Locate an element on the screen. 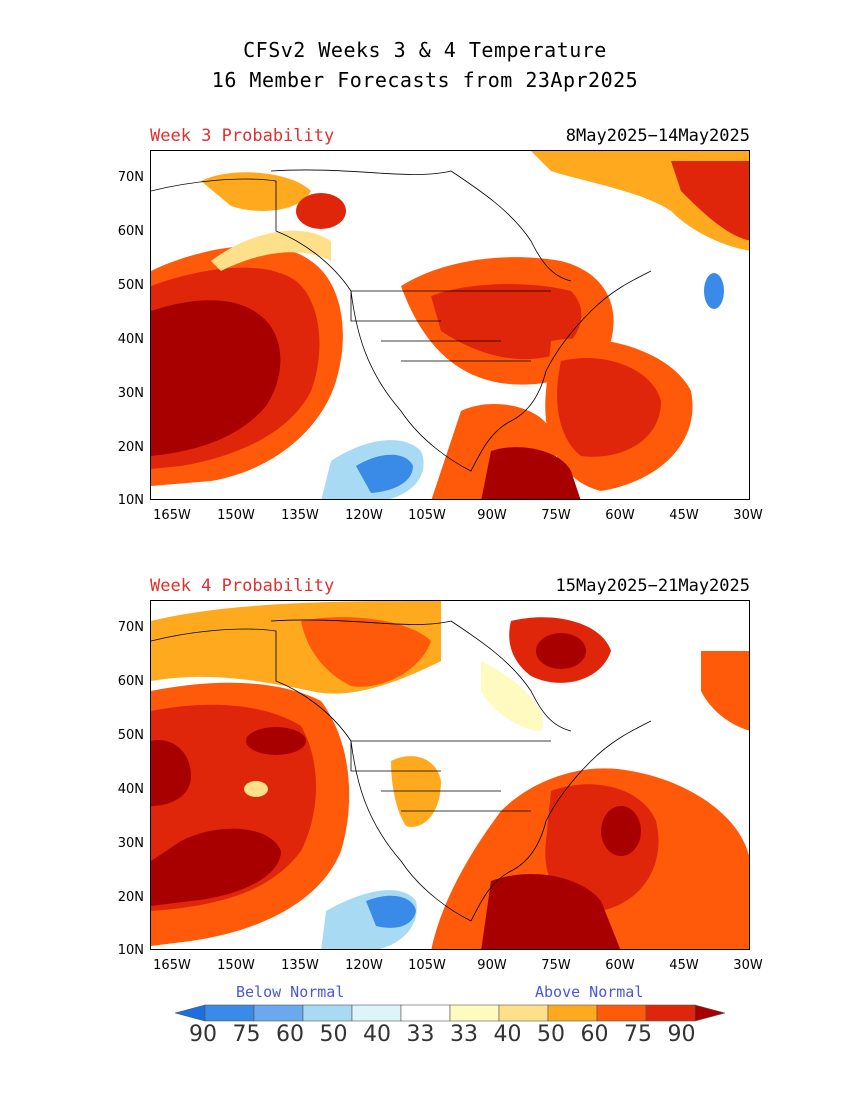  w3-lat-20: 20N is located at coordinates (130, 447).